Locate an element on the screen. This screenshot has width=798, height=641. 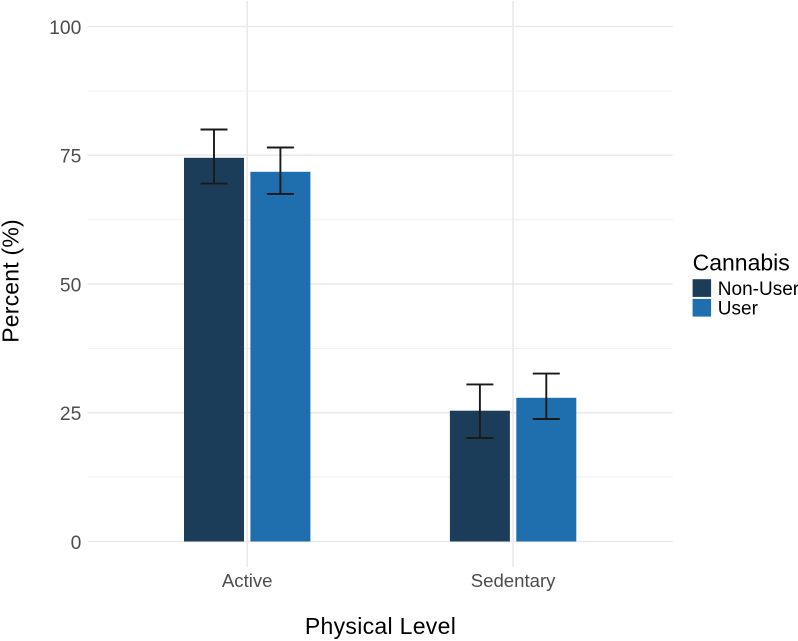
svg-text: Percent (%) is located at coordinates (11, 281).